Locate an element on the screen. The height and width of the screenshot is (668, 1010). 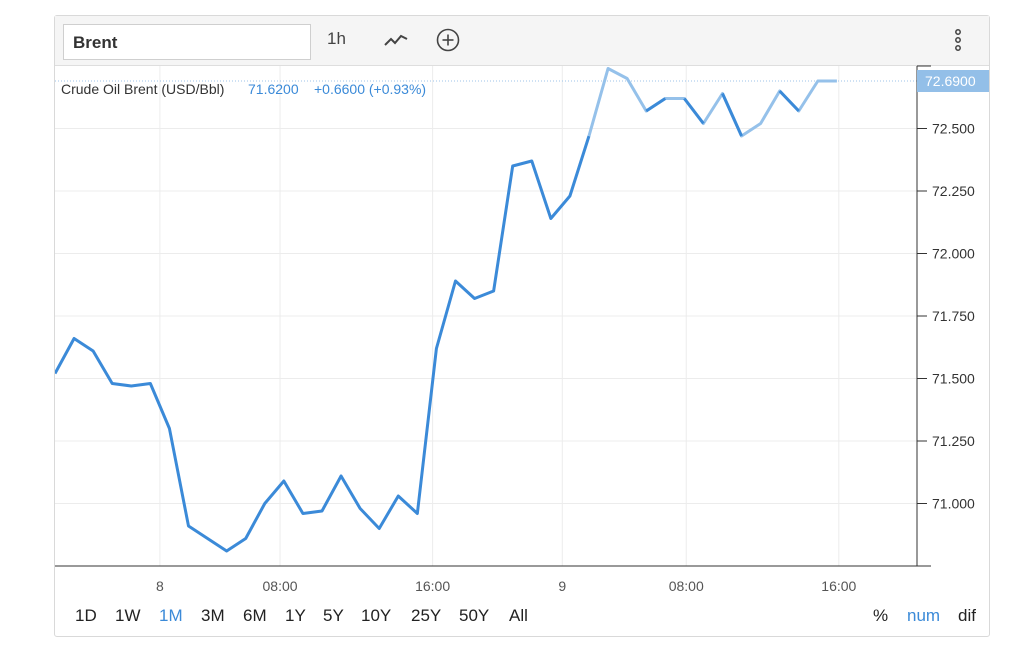
range-50y: 50Y is located at coordinates (474, 615).